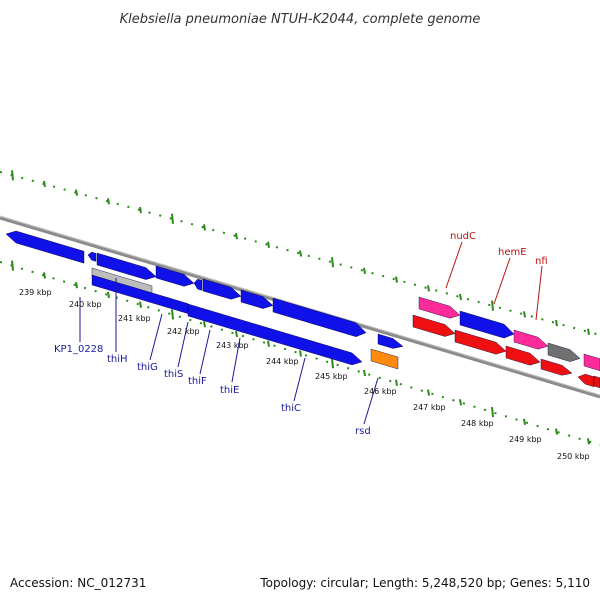 Image resolution: width=600 pixels, height=600 pixels. Describe the element at coordinates (380, 391) in the screenshot. I see `kbp-label-246: 246 kbp` at that location.